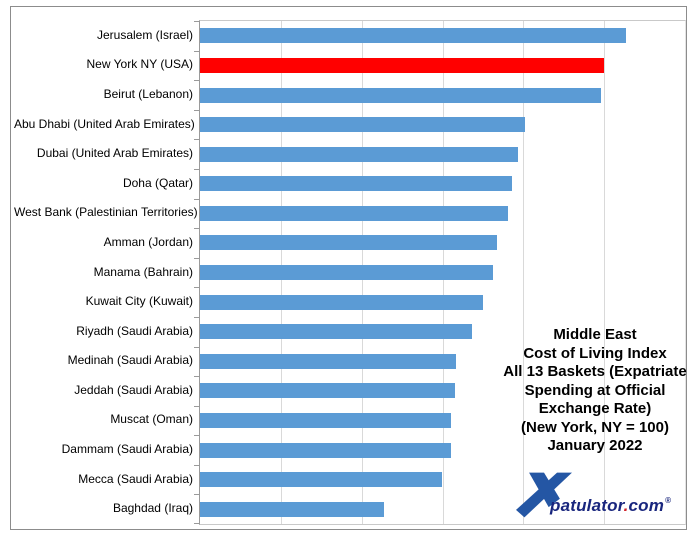 The width and height of the screenshot is (696, 541). Describe the element at coordinates (595, 353) in the screenshot. I see `chart-title-line: Cost of Living Index` at that location.